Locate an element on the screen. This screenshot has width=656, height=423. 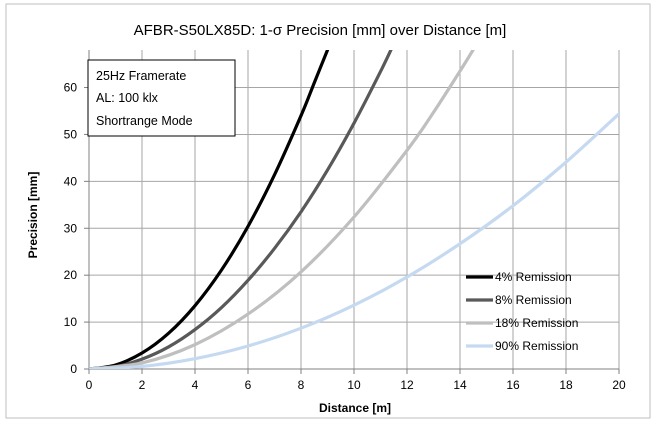
legend-item: 18% Remission is located at coordinates (522, 323).